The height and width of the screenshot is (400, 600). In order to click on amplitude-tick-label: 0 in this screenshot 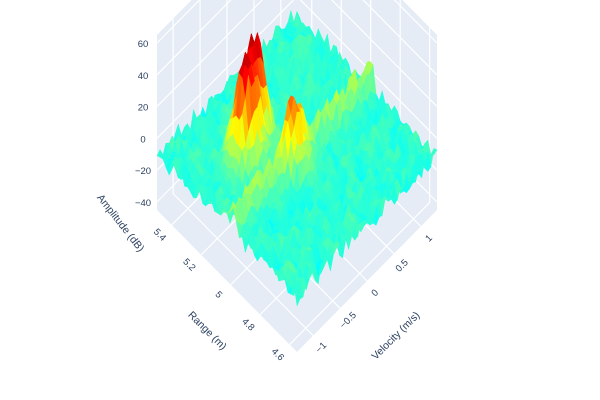, I will do `click(142, 139)`.